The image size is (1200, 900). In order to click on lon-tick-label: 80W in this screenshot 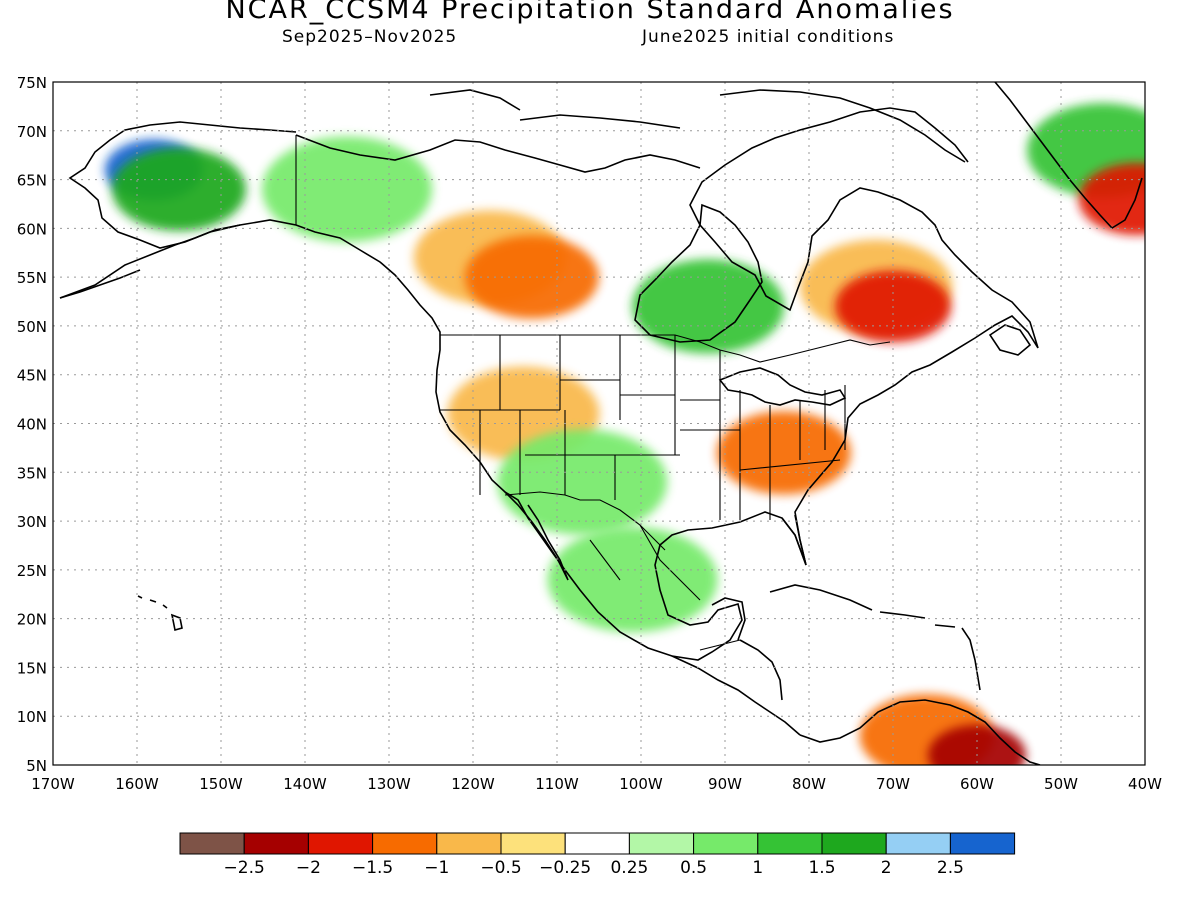, I will do `click(809, 784)`.